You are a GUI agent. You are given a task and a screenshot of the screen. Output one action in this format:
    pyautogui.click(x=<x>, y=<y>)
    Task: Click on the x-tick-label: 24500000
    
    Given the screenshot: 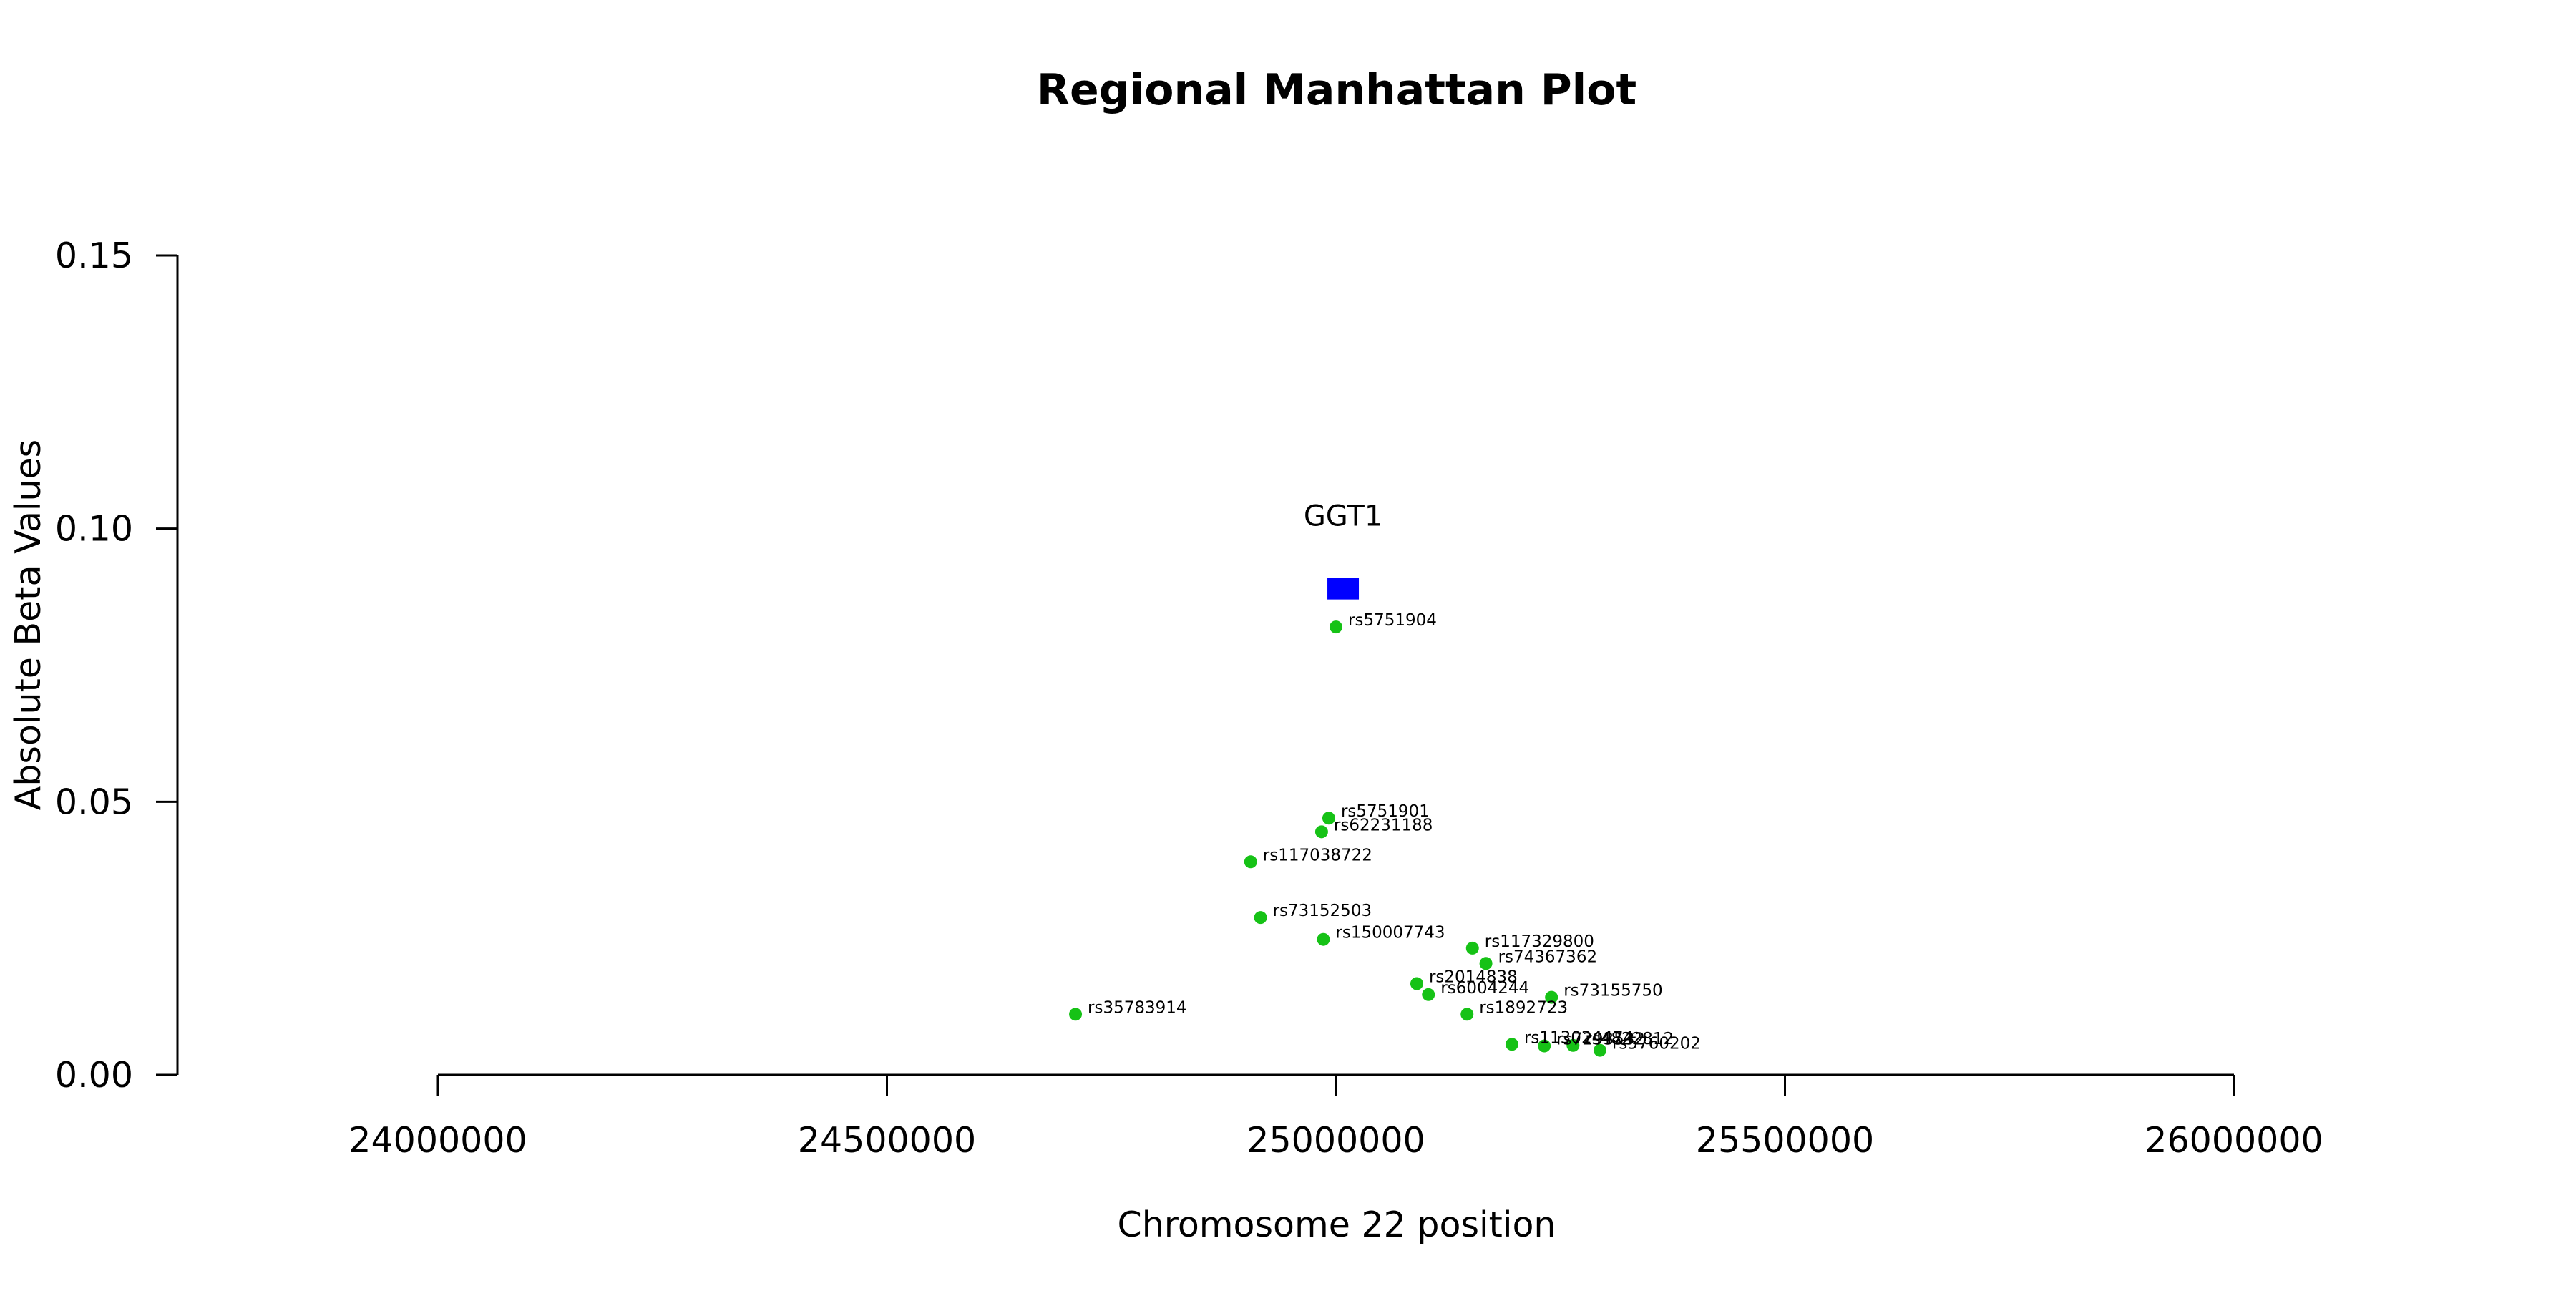 What is the action you would take?
    pyautogui.click(x=887, y=1140)
    